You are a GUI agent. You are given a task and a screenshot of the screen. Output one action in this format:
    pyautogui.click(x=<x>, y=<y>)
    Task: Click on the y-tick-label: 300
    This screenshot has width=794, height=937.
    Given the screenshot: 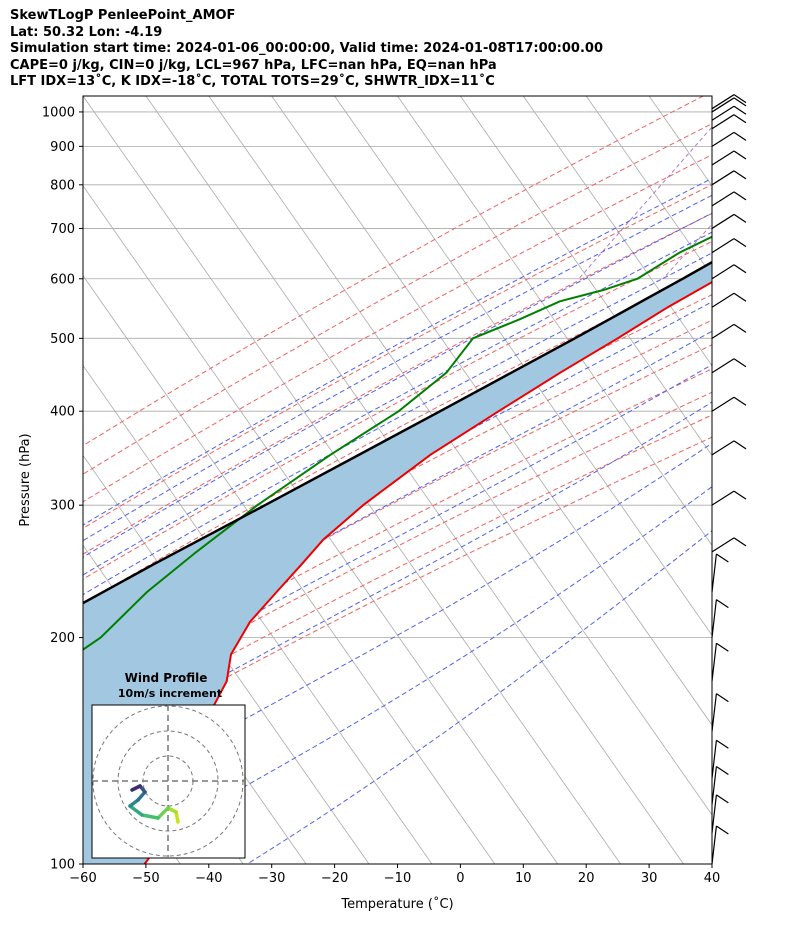 What is the action you would take?
    pyautogui.click(x=62, y=506)
    